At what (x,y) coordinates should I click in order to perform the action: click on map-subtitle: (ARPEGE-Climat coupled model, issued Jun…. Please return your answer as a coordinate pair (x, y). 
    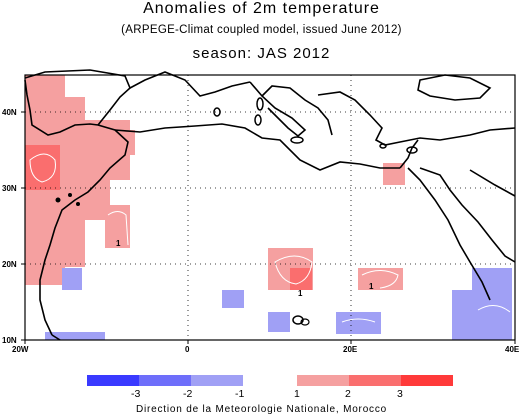
    Looking at the image, I should click on (261, 30).